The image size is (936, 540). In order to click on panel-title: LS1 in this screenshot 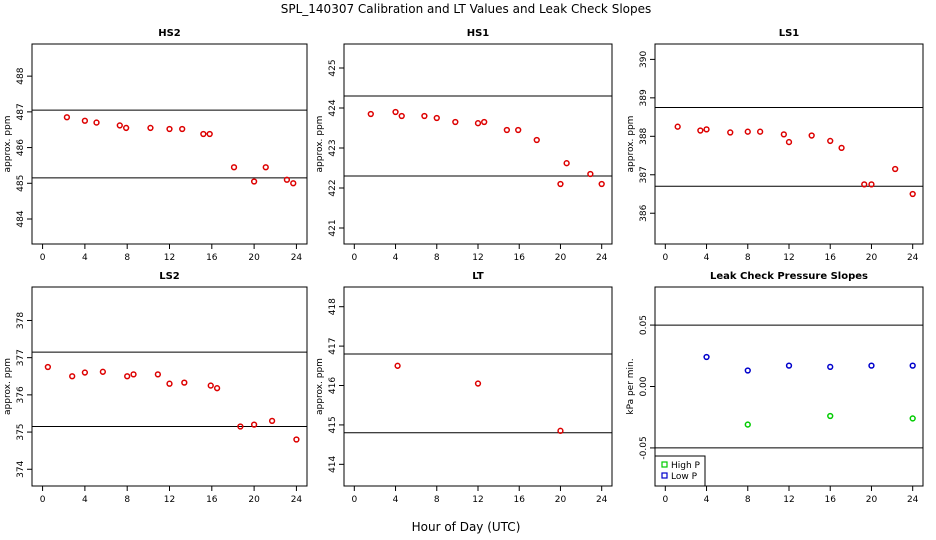, I will do `click(789, 33)`.